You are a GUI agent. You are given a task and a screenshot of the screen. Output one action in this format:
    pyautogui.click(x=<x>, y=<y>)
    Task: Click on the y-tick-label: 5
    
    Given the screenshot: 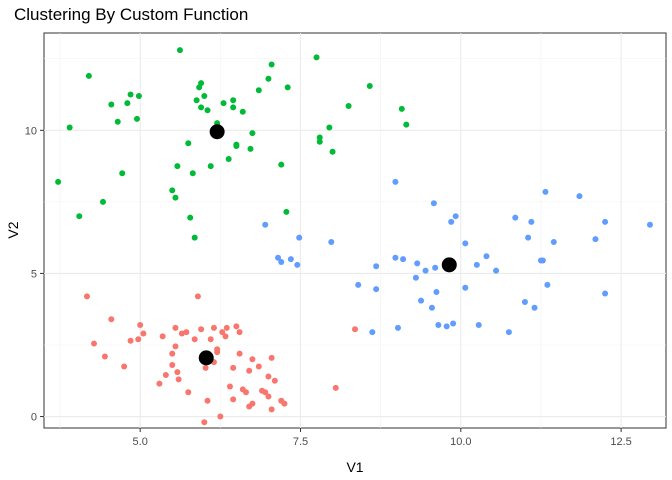 What is the action you would take?
    pyautogui.click(x=34, y=274)
    